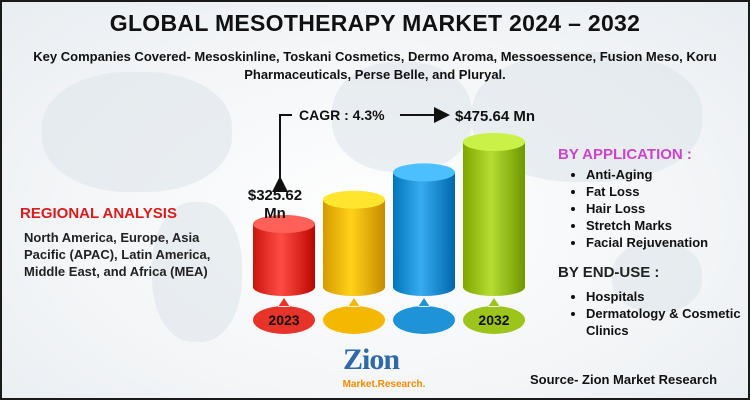  Describe the element at coordinates (647, 208) in the screenshot. I see `application-item: Hair Loss` at that location.